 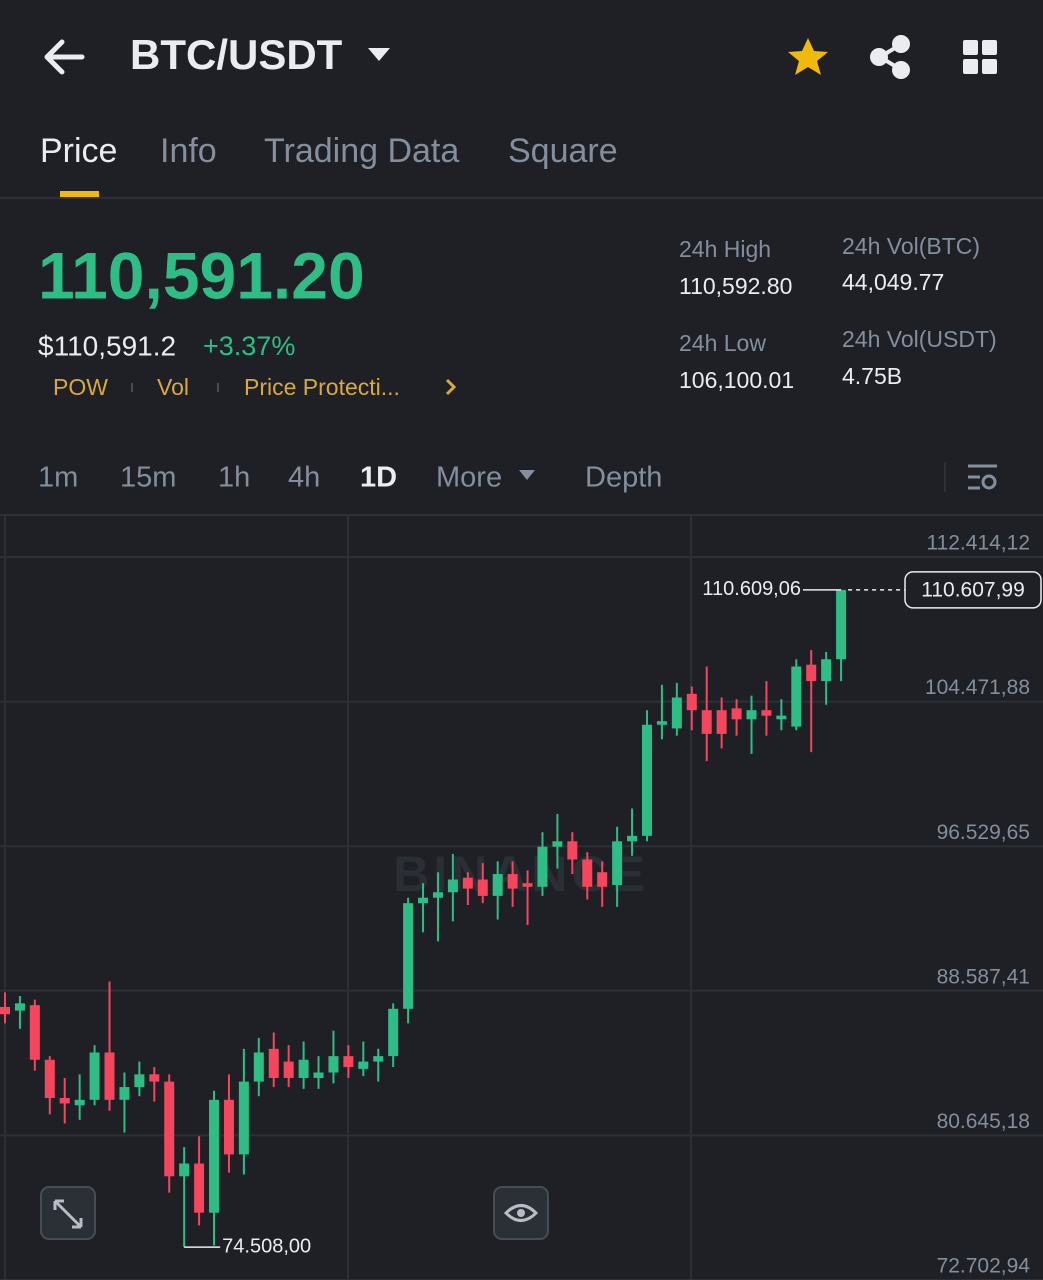 What do you see at coordinates (361, 151) in the screenshot?
I see `tab: Trading Data` at bounding box center [361, 151].